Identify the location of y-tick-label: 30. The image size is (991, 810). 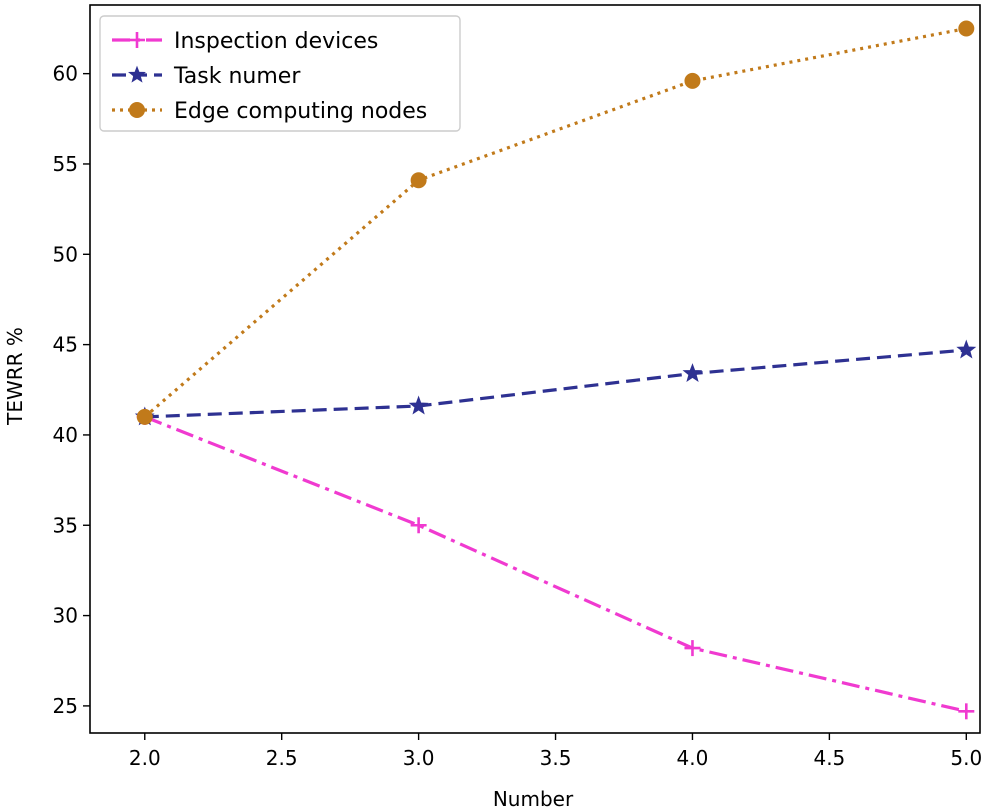
(65, 616).